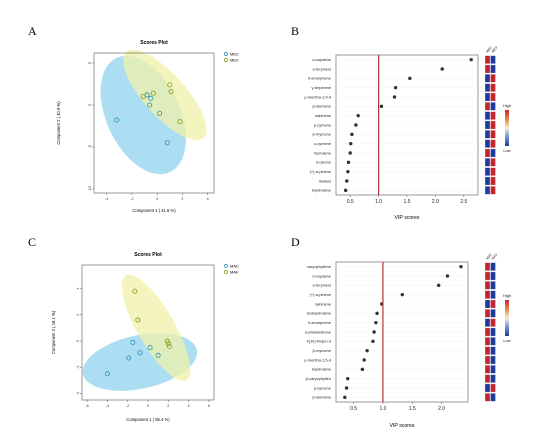  What do you see at coordinates (106, 199) in the screenshot?
I see `a-x-tick-label: -4` at bounding box center [106, 199].